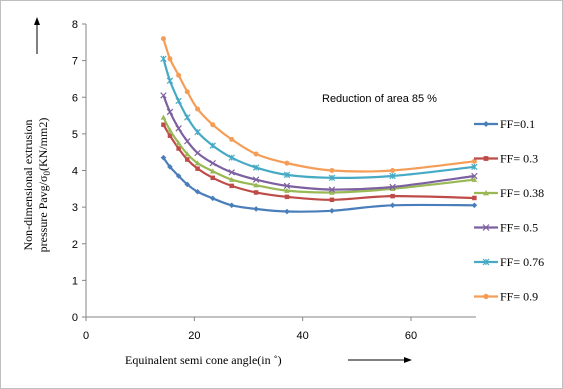  I want to click on legend-label: FF=0.1, so click(517, 124).